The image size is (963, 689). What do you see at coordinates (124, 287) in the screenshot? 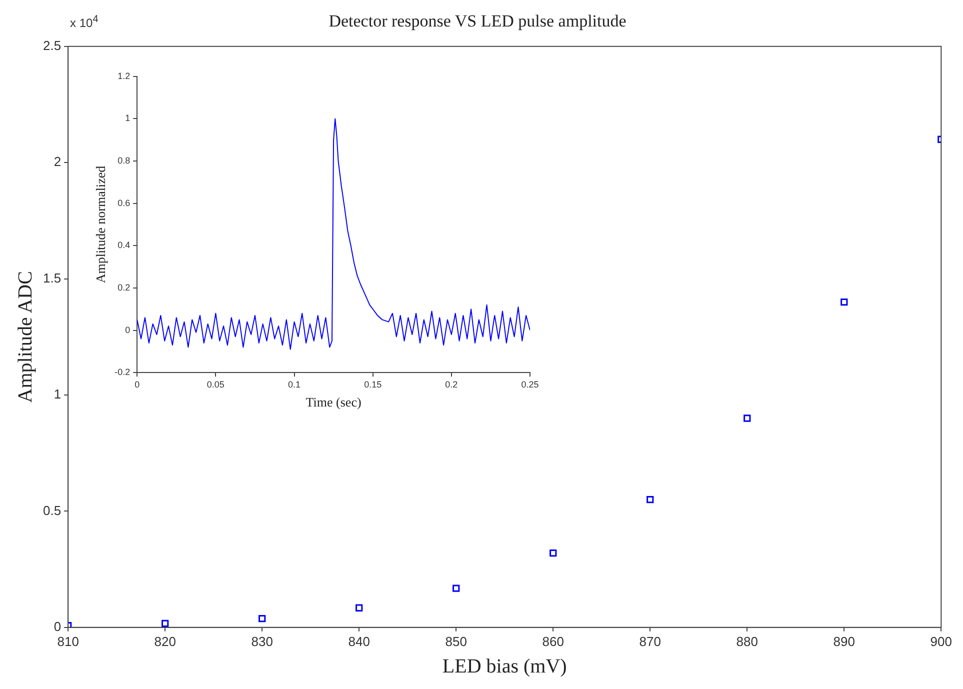
I see `y-tick-label: 0.2` at bounding box center [124, 287].